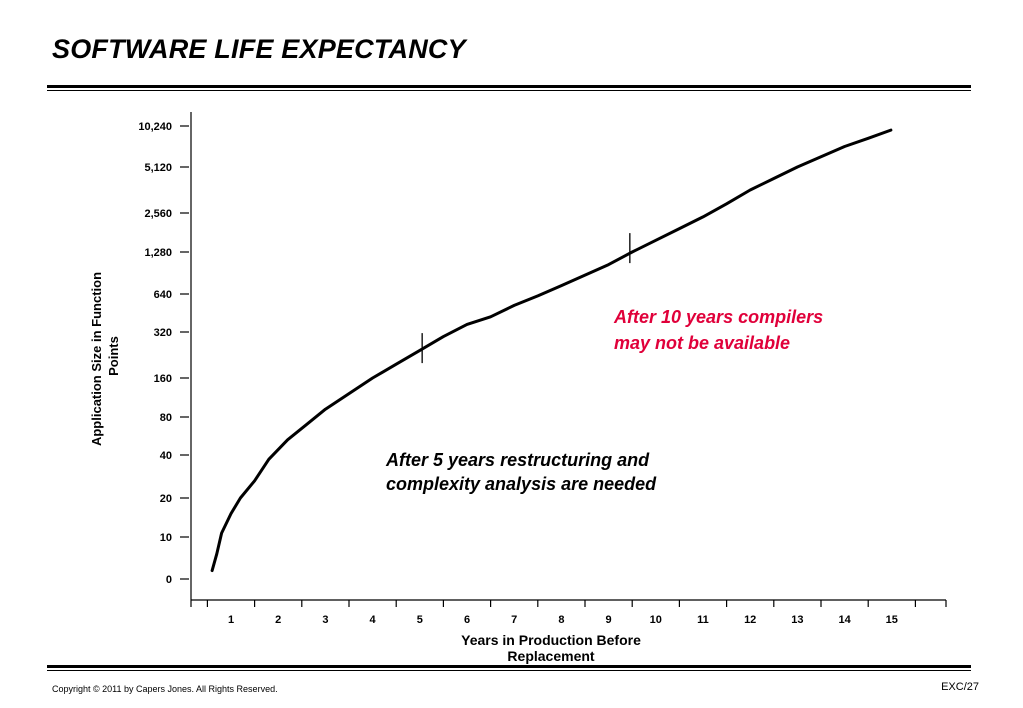 Image resolution: width=1023 pixels, height=708 pixels. I want to click on y-tick-label: 20, so click(166, 499).